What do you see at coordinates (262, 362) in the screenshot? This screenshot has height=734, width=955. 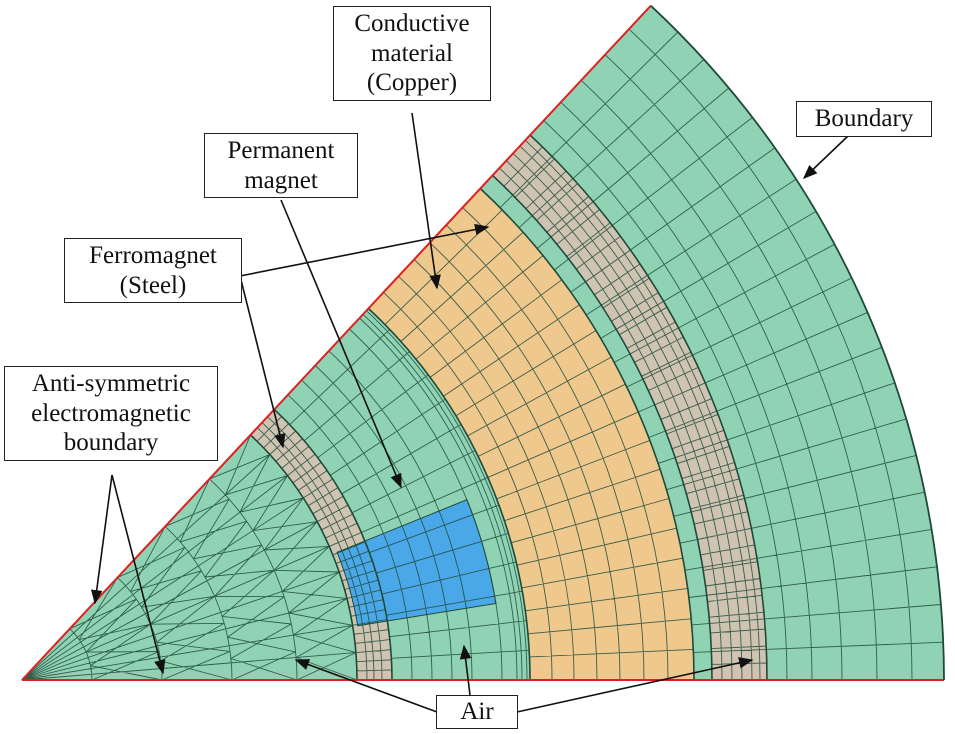 I see `leader-ferro-inner` at bounding box center [262, 362].